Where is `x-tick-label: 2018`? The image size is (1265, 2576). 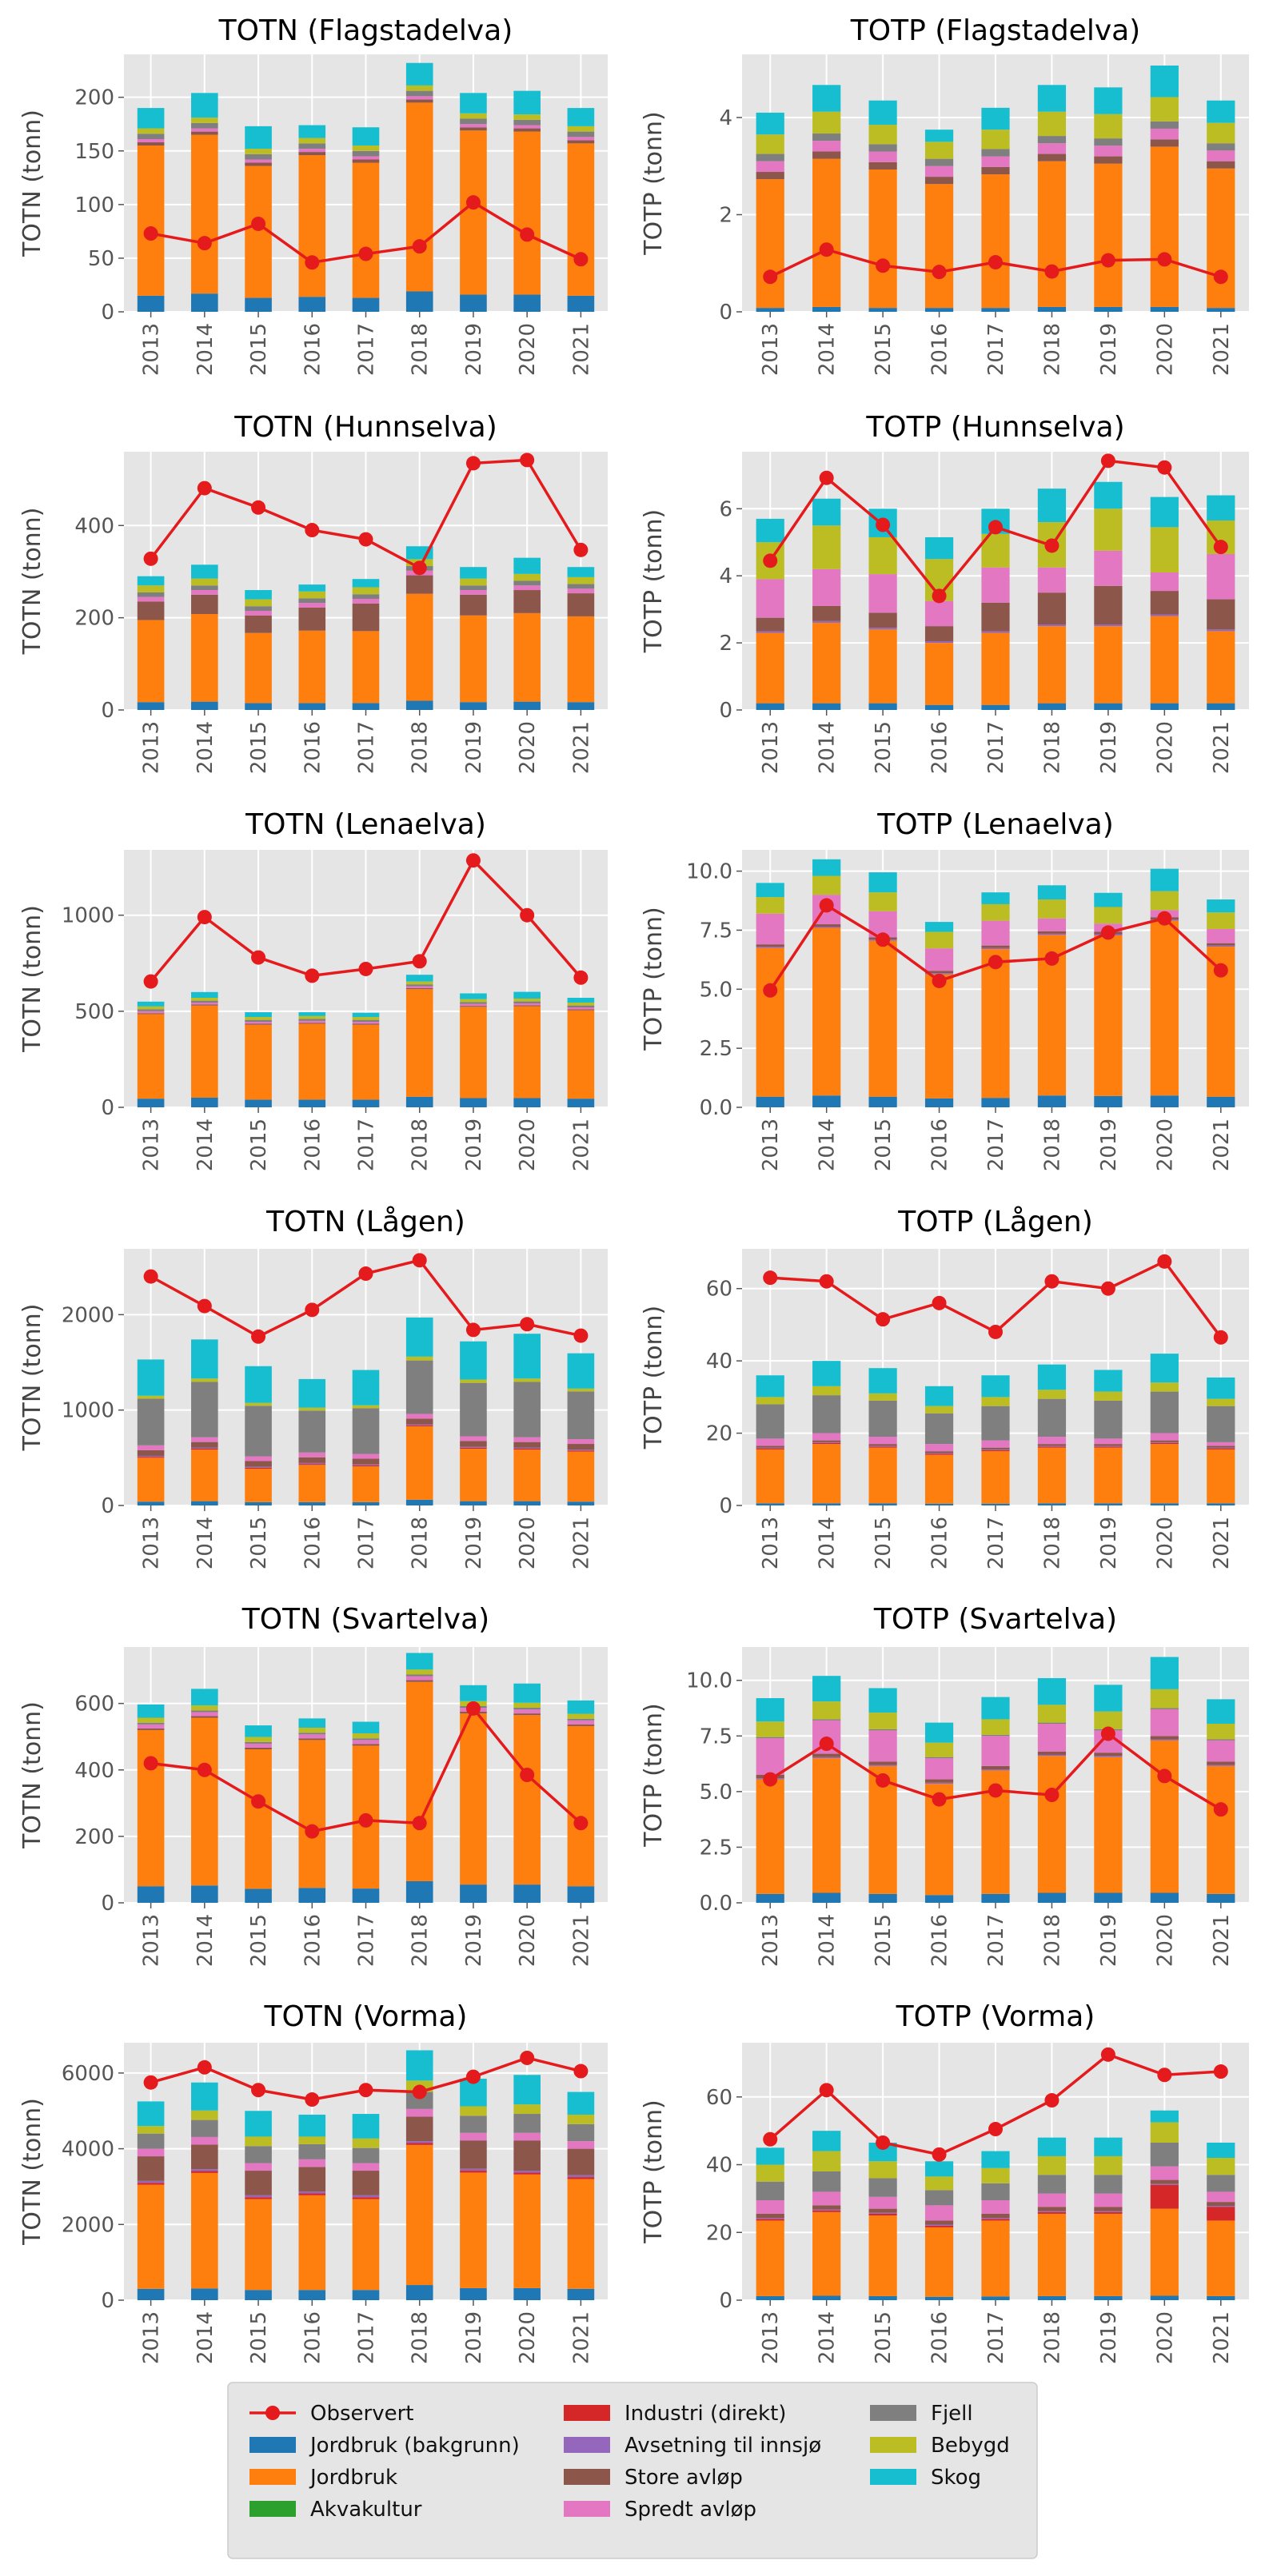
x-tick-label: 2018 is located at coordinates (421, 2338).